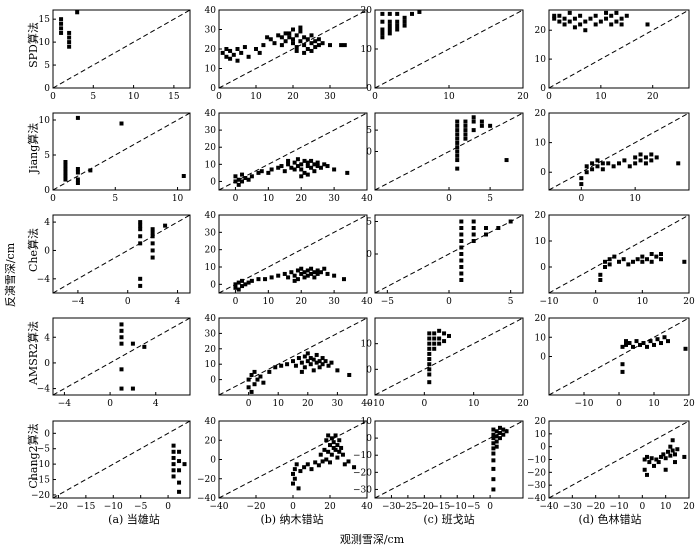 The image size is (700, 549). Describe the element at coordinates (369, 131) in the screenshot. I see `y-tick-label: 5` at that location.